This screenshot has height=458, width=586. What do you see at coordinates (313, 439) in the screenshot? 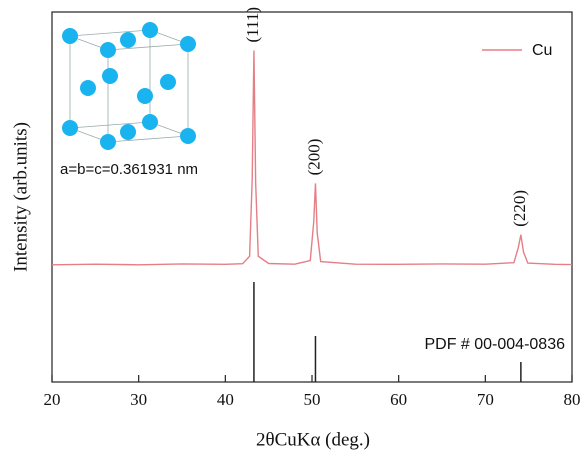
I see `x-axis-label: 2θCuKα (deg.)` at bounding box center [313, 439].